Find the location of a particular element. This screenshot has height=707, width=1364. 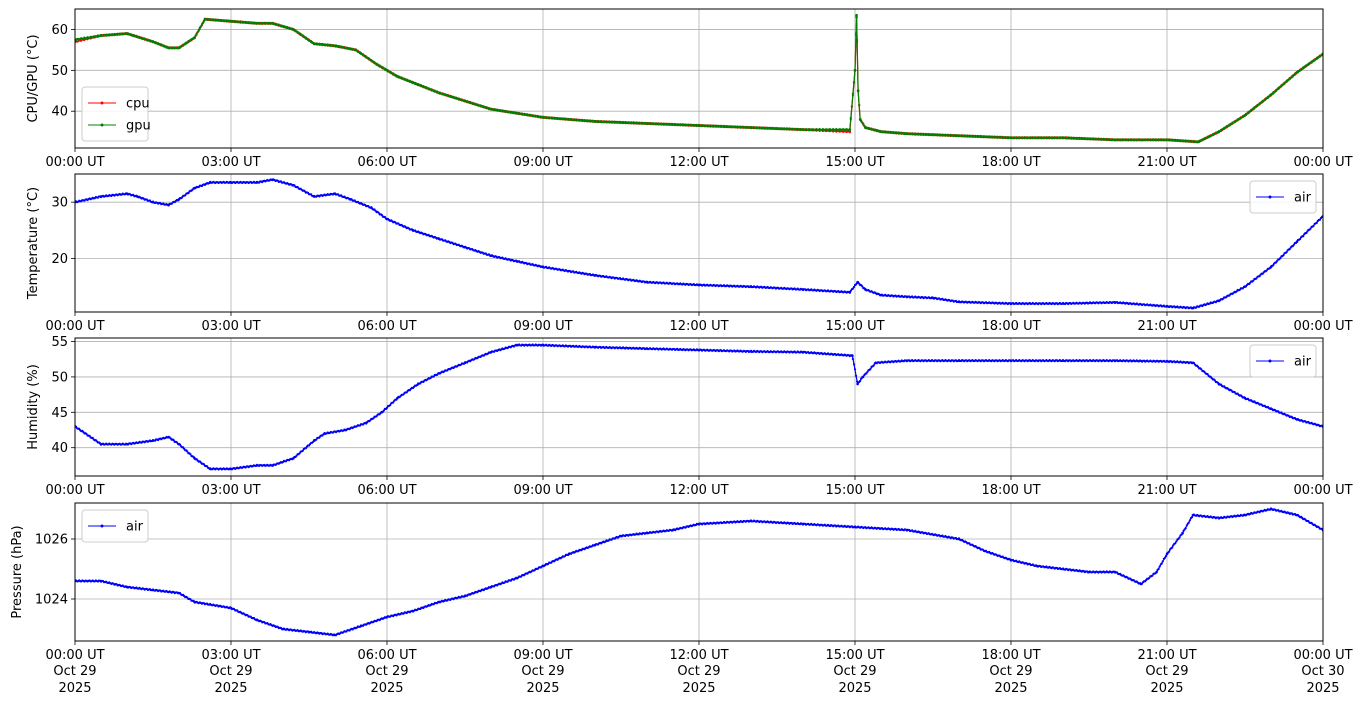

legend-marker-gpu is located at coordinates (102, 125).